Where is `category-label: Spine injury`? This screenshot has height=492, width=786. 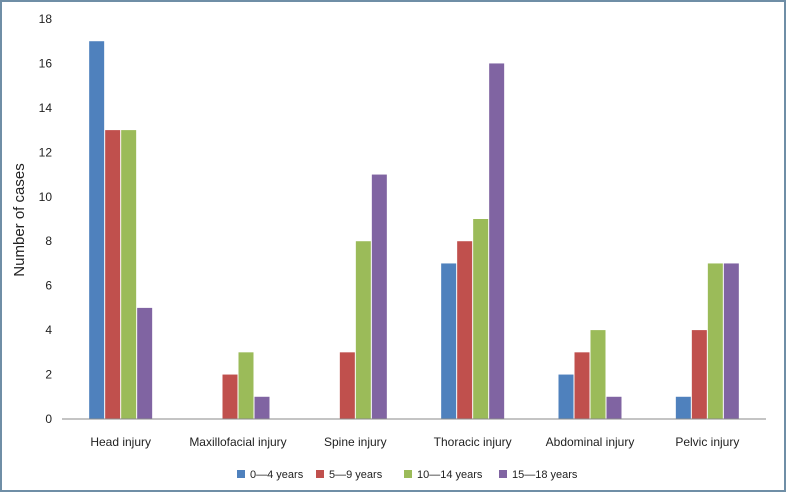
category-label: Spine injury is located at coordinates (355, 442).